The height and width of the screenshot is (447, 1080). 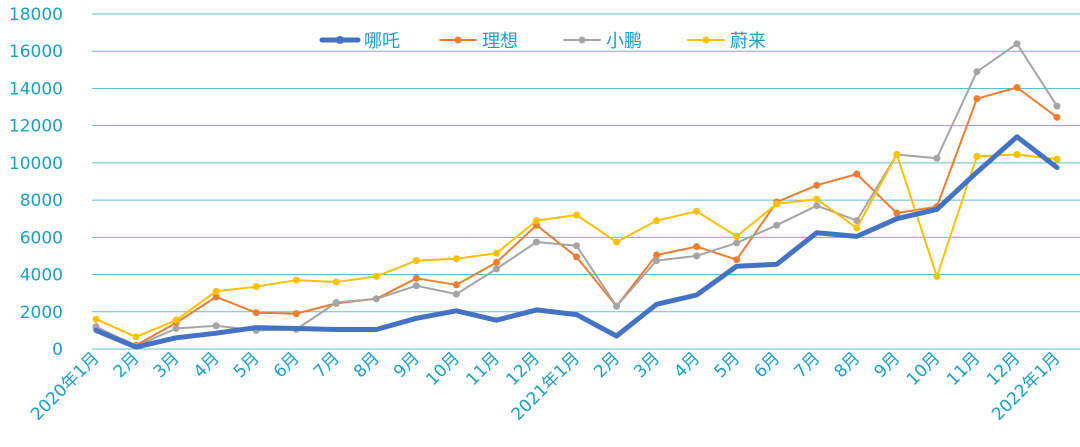 I want to click on y-tick-label: 16000, so click(x=36, y=52).